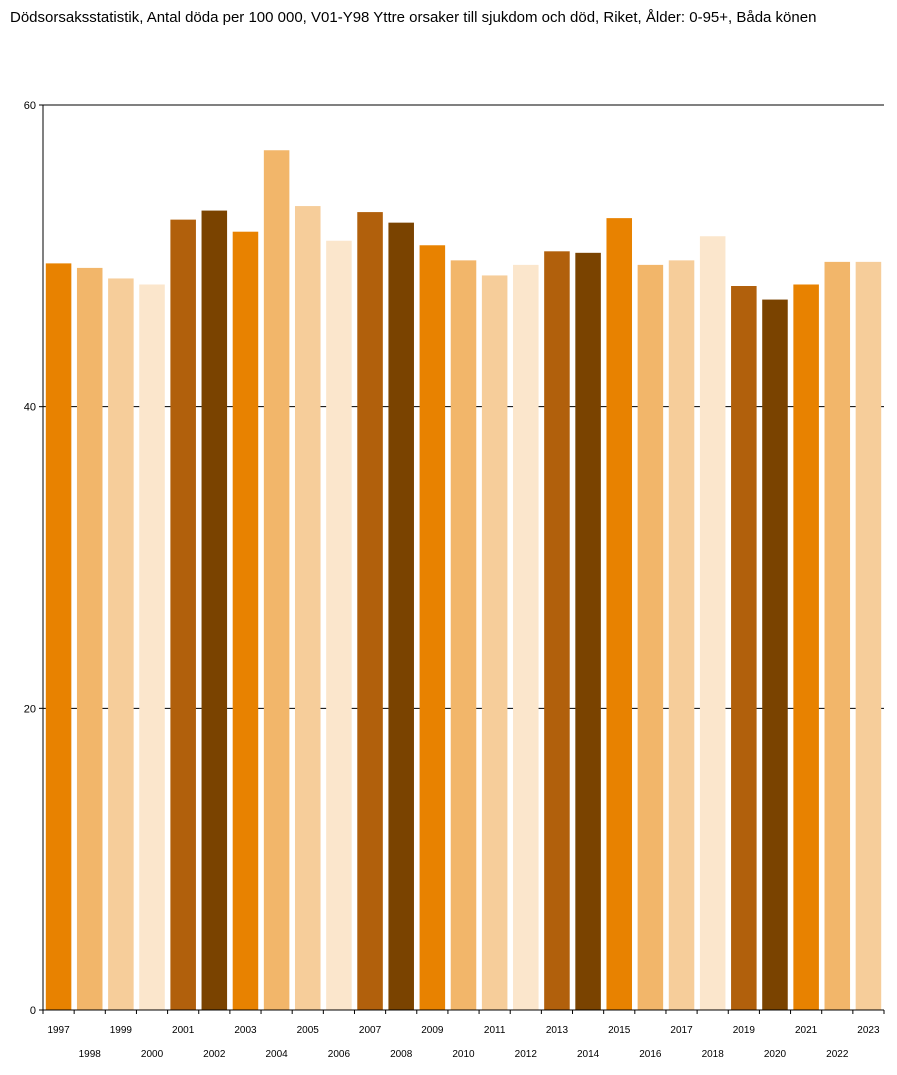 This screenshot has width=897, height=1075. Describe the element at coordinates (463, 635) in the screenshot. I see `bar-2010` at that location.